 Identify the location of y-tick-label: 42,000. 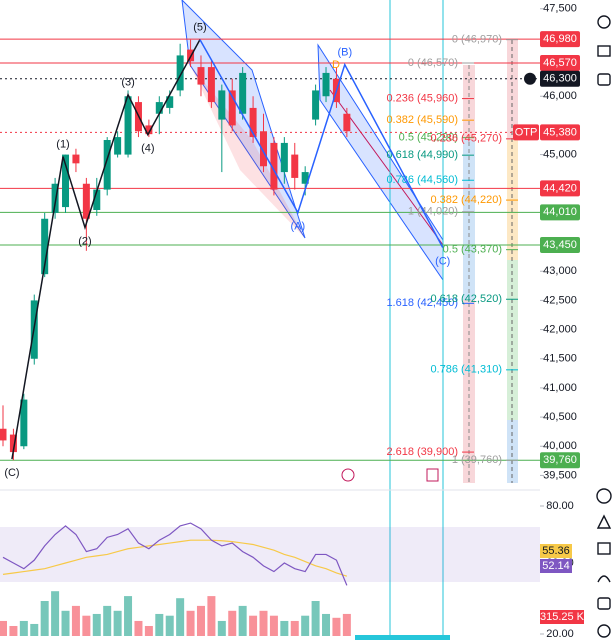
(560, 329).